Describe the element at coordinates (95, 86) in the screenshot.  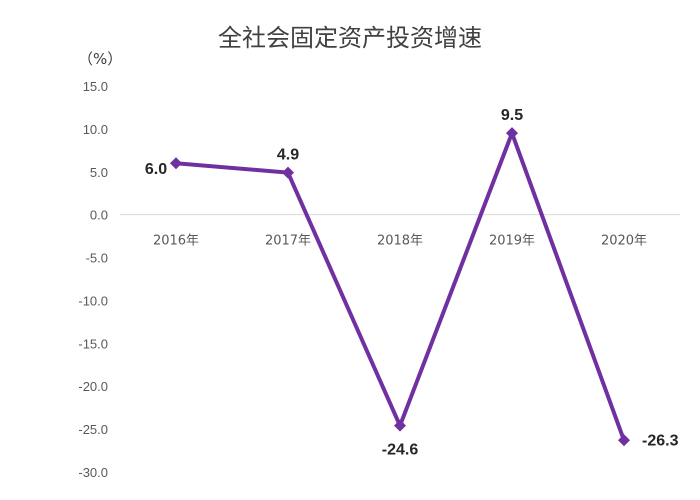
I see `y-tick-label: 15.0` at that location.